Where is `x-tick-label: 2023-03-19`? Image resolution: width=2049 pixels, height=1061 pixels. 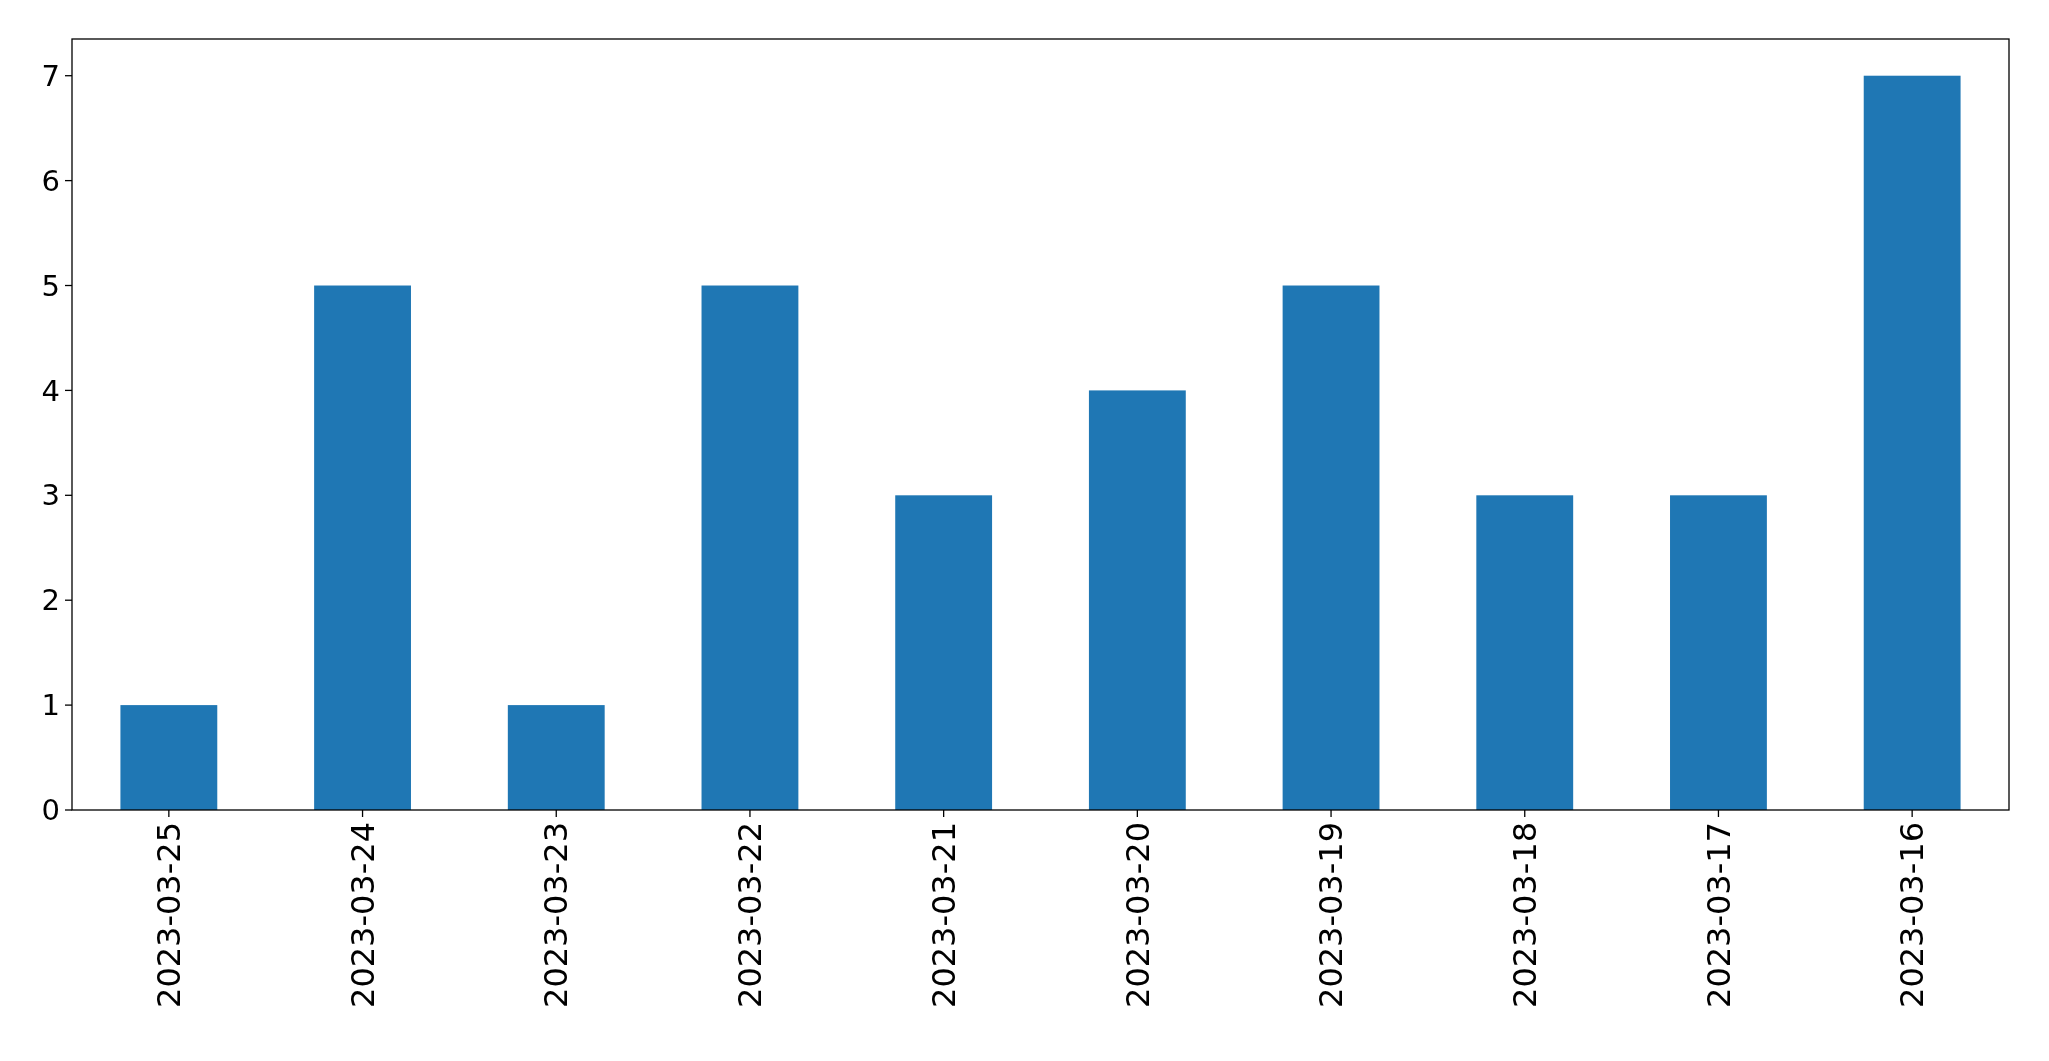
x-tick-label: 2023-03-19 is located at coordinates (1331, 915).